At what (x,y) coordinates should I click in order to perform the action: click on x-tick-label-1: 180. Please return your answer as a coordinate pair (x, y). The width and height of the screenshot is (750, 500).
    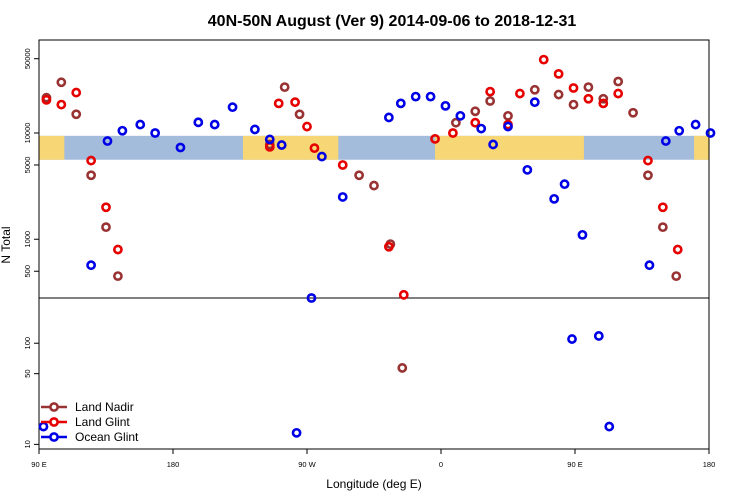
    Looking at the image, I should click on (173, 464).